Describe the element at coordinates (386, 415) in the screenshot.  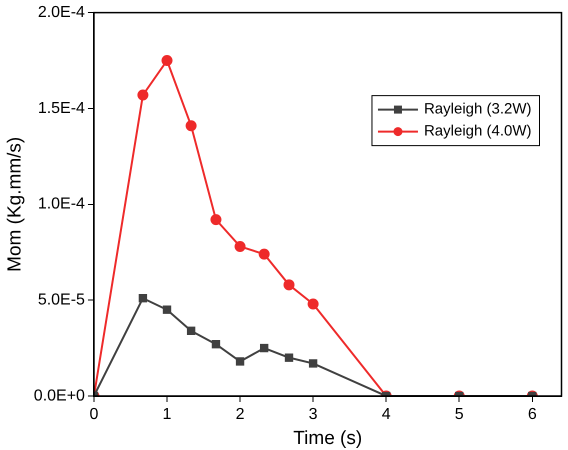
I see `x-tick-label: 4` at that location.